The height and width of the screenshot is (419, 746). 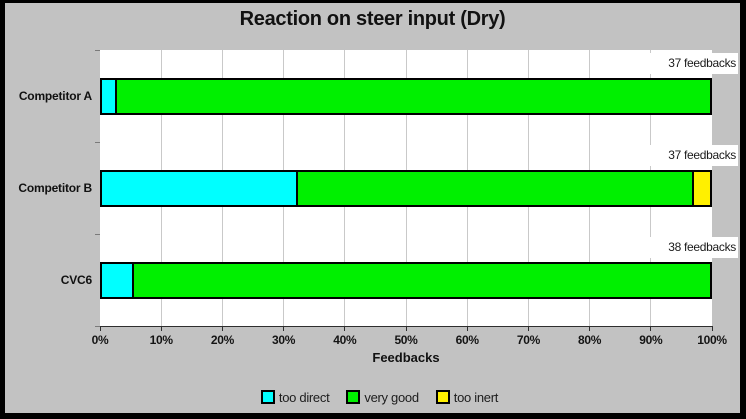 I want to click on chart-title: Reaction on steer input (Dry), so click(x=372, y=19).